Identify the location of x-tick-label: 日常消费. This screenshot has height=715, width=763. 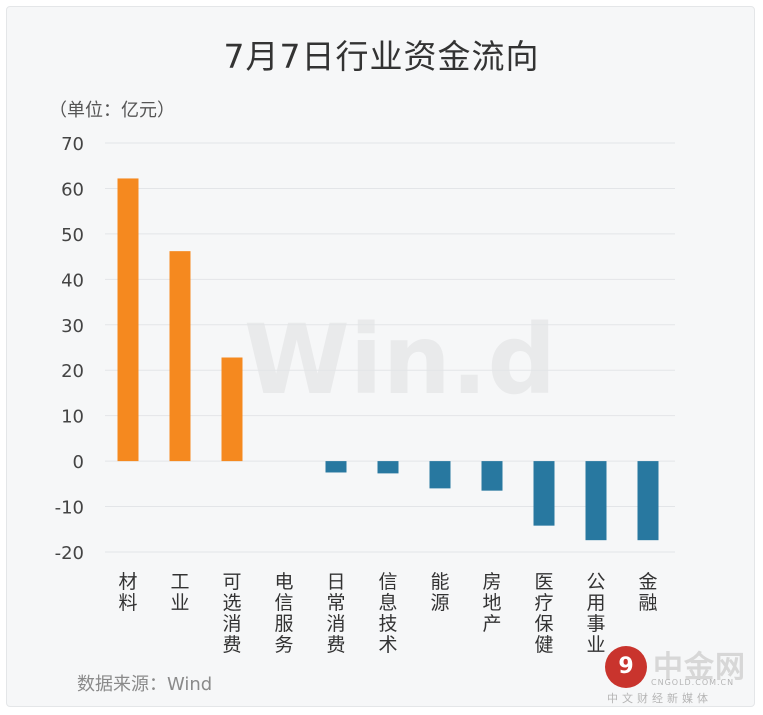
(335, 613).